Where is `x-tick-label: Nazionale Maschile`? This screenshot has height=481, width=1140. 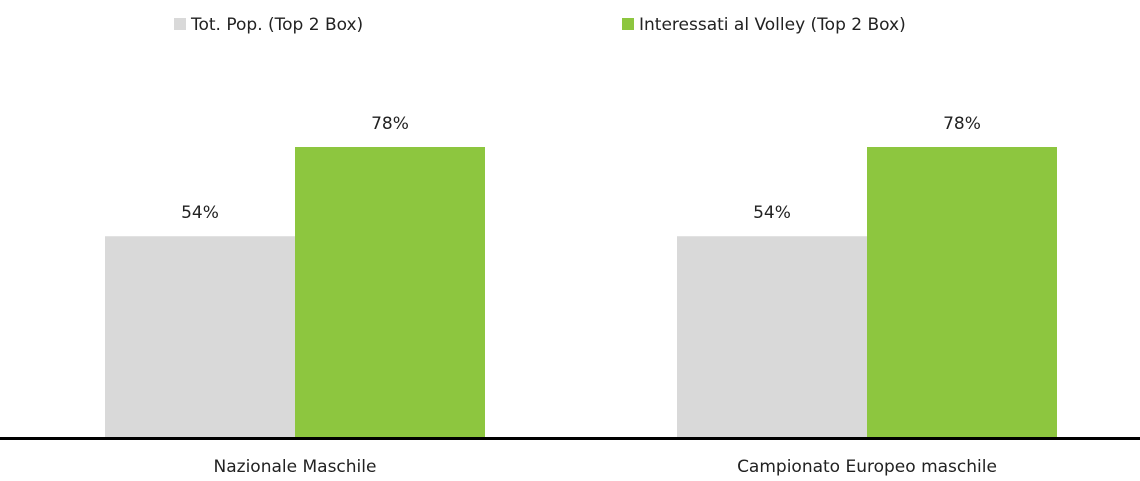 x-tick-label: Nazionale Maschile is located at coordinates (295, 467).